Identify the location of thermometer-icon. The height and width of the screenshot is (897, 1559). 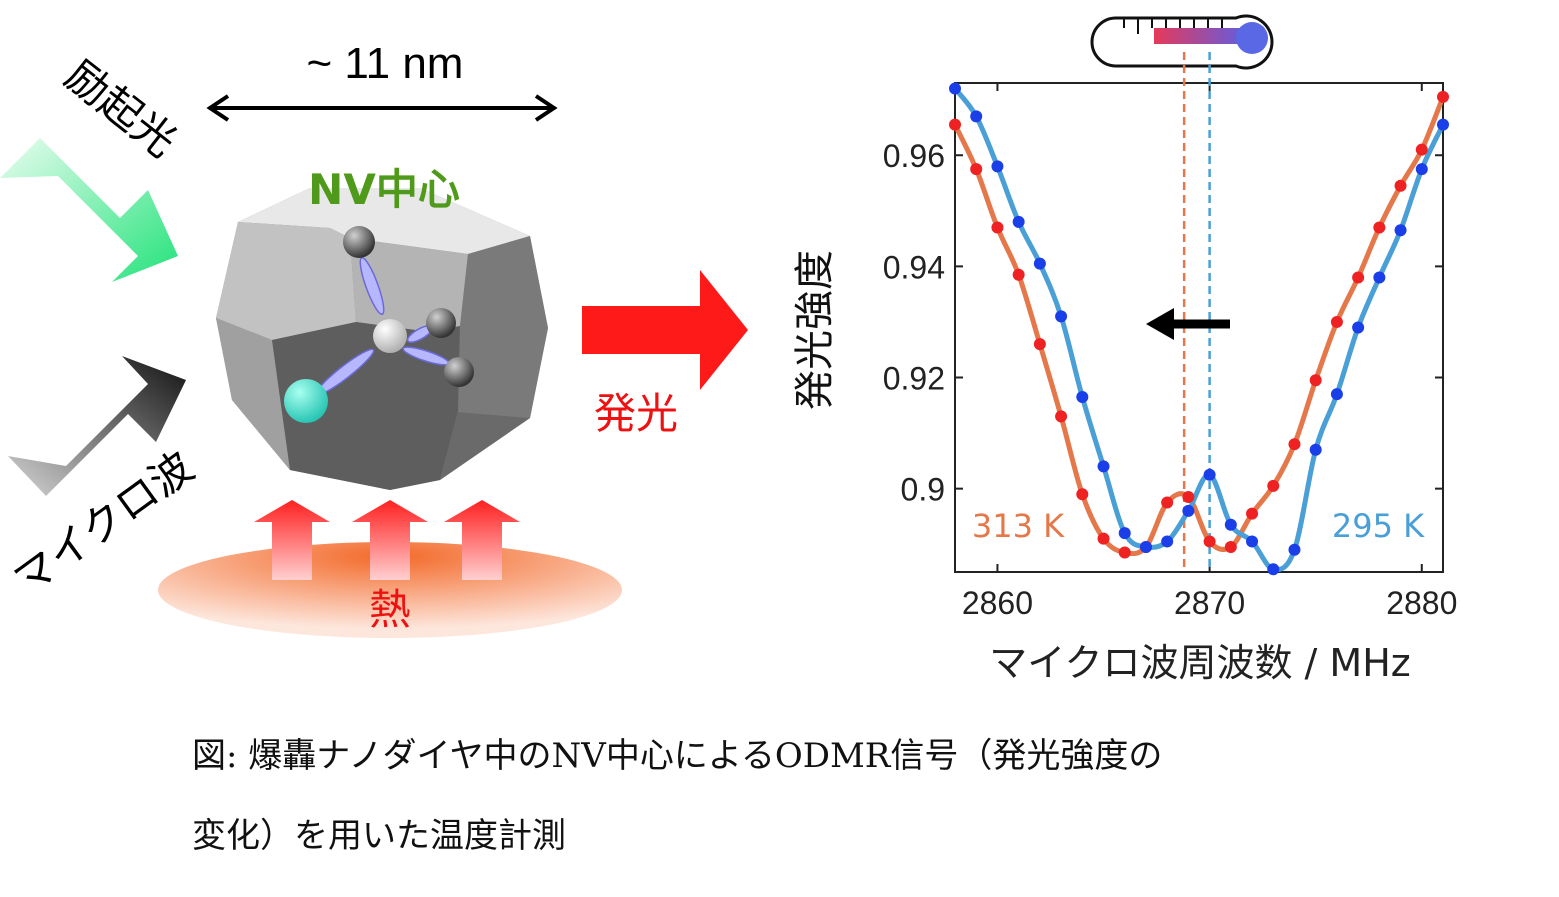
(1182, 42).